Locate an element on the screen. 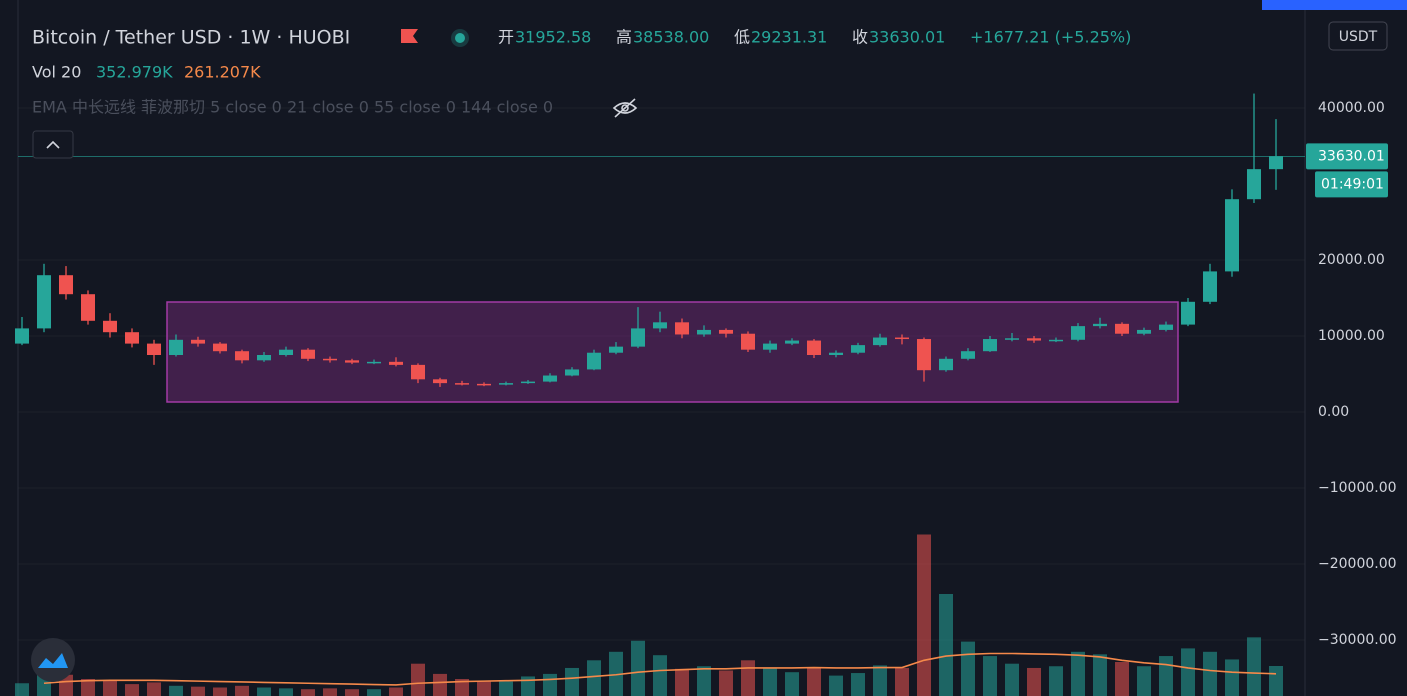 Image resolution: width=1407 pixels, height=696 pixels. y-tick-label: 10000.00 is located at coordinates (1351, 336).